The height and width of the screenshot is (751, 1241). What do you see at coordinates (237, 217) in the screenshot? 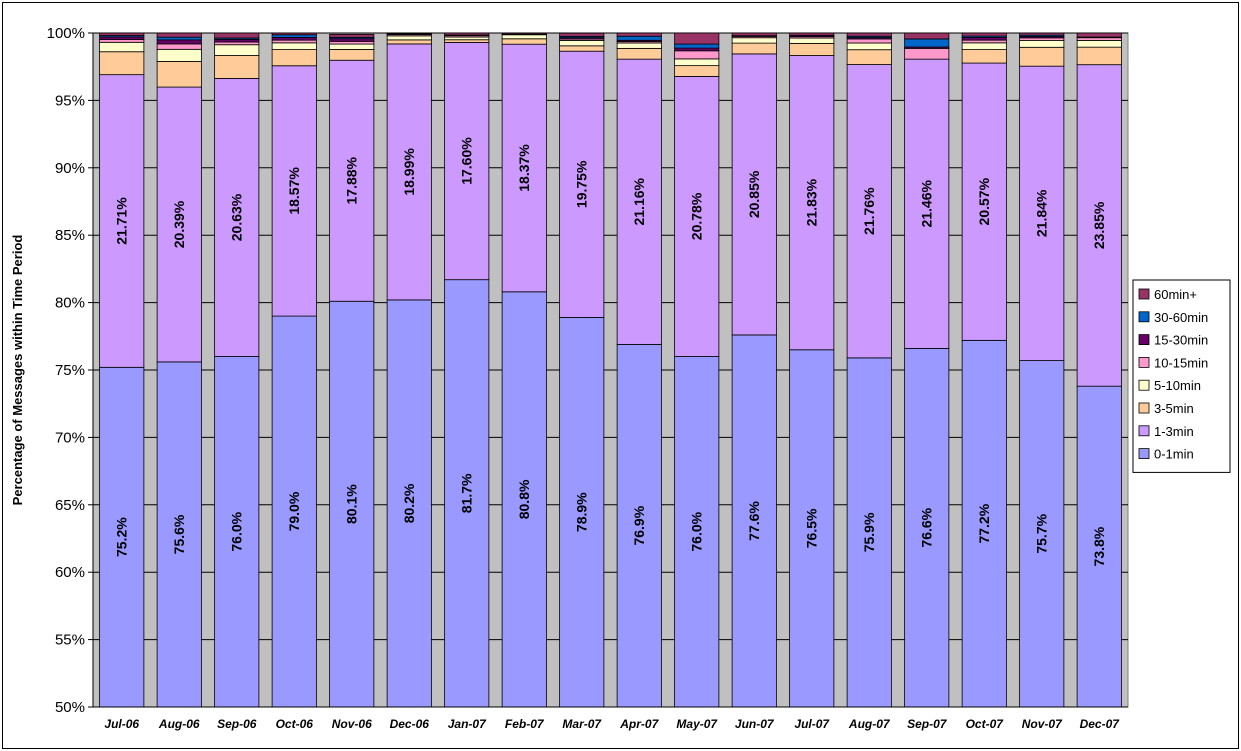
I see `data-label: 20.63%` at bounding box center [237, 217].